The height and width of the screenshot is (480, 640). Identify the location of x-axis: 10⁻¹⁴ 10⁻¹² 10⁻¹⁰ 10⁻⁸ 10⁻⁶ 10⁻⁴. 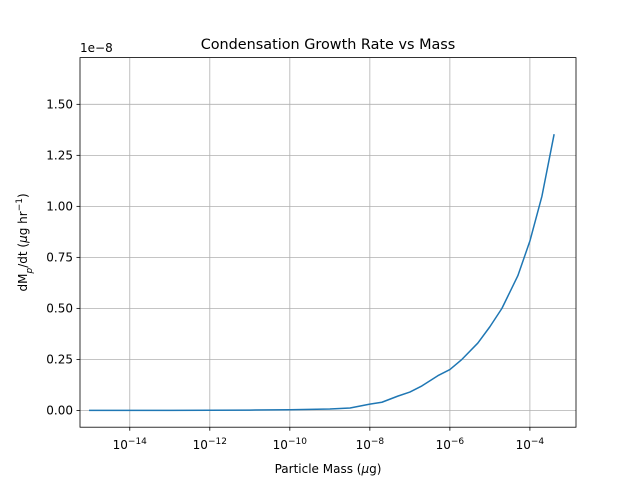
(329, 439).